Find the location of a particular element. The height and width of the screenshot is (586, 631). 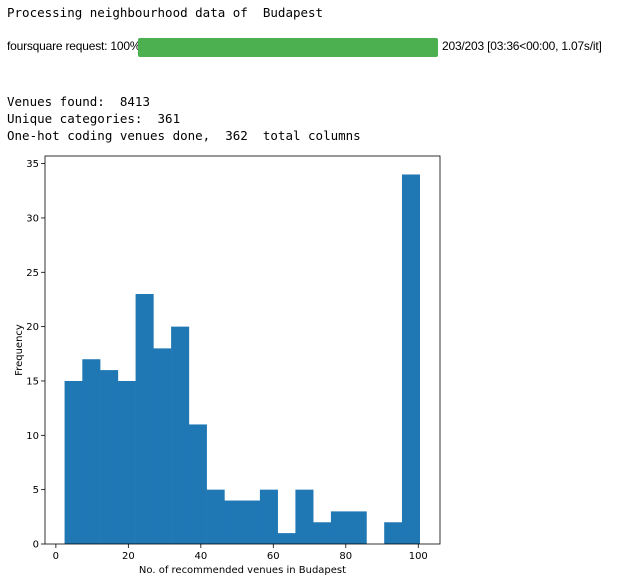

venues-found-line: Venues found: 8413 is located at coordinates (78, 101).